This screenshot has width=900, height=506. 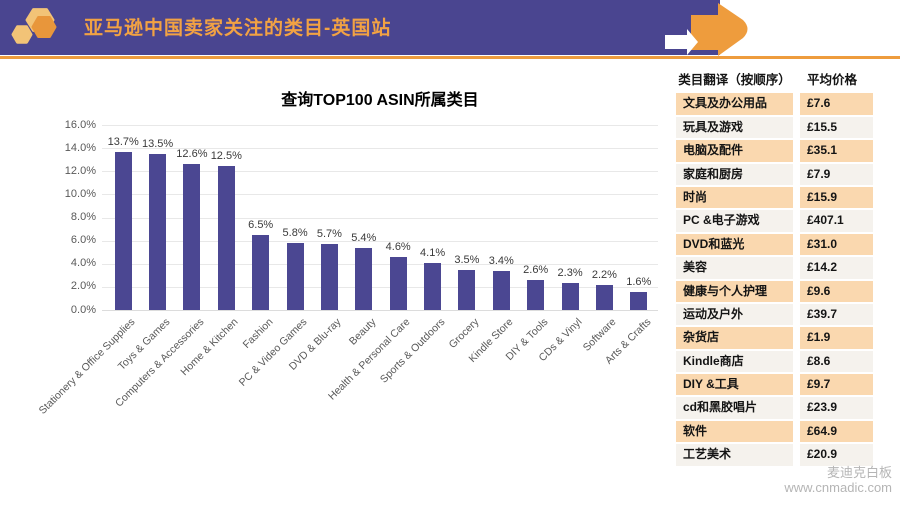 What do you see at coordinates (123, 141) in the screenshot?
I see `bar-value-label: 13.7%` at bounding box center [123, 141].